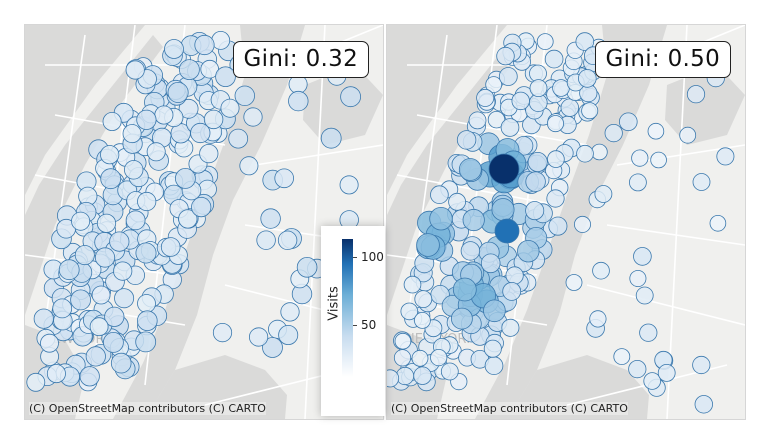 The image size is (768, 432). Describe the element at coordinates (507, 231) in the screenshot. I see `visit-marker-high` at that location.